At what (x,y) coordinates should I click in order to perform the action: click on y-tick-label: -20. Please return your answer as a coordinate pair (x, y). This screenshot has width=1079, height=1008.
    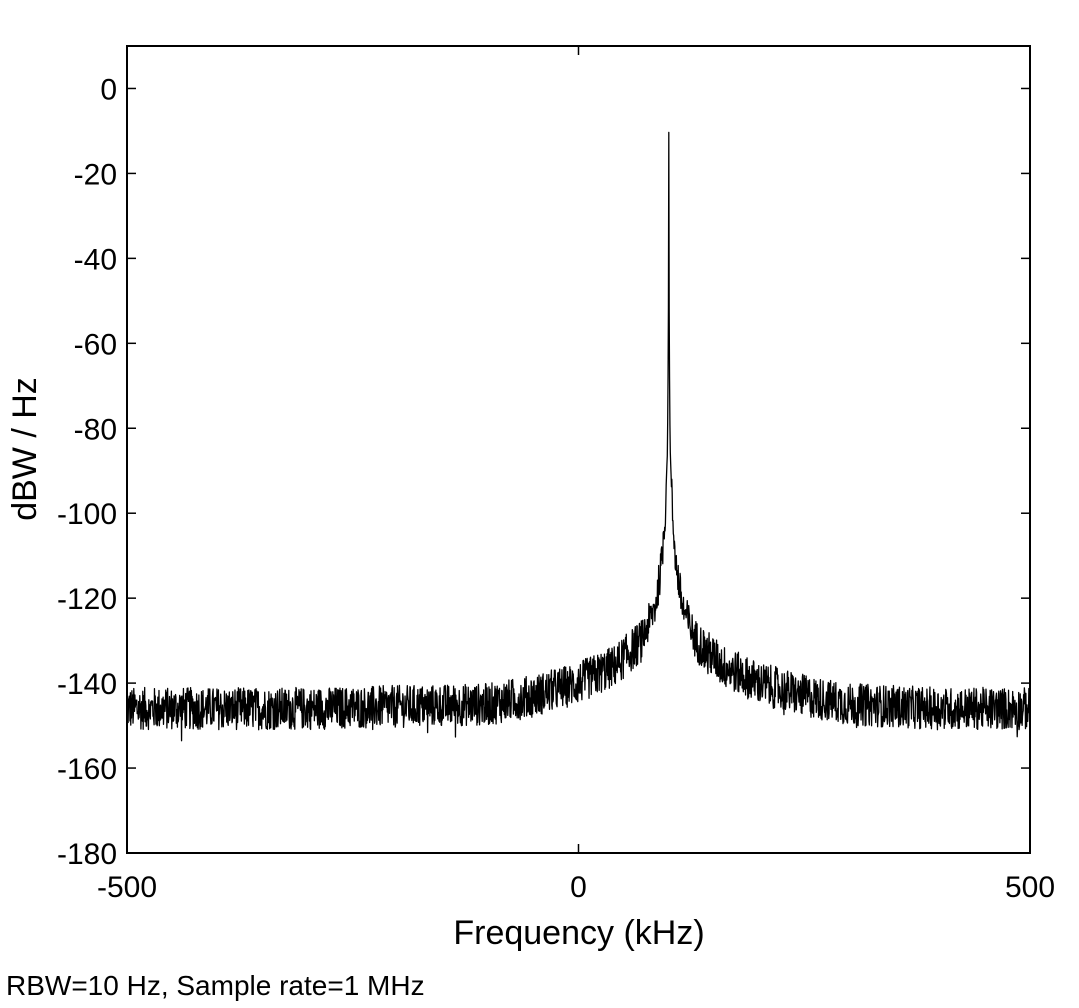
    Looking at the image, I should click on (95, 174).